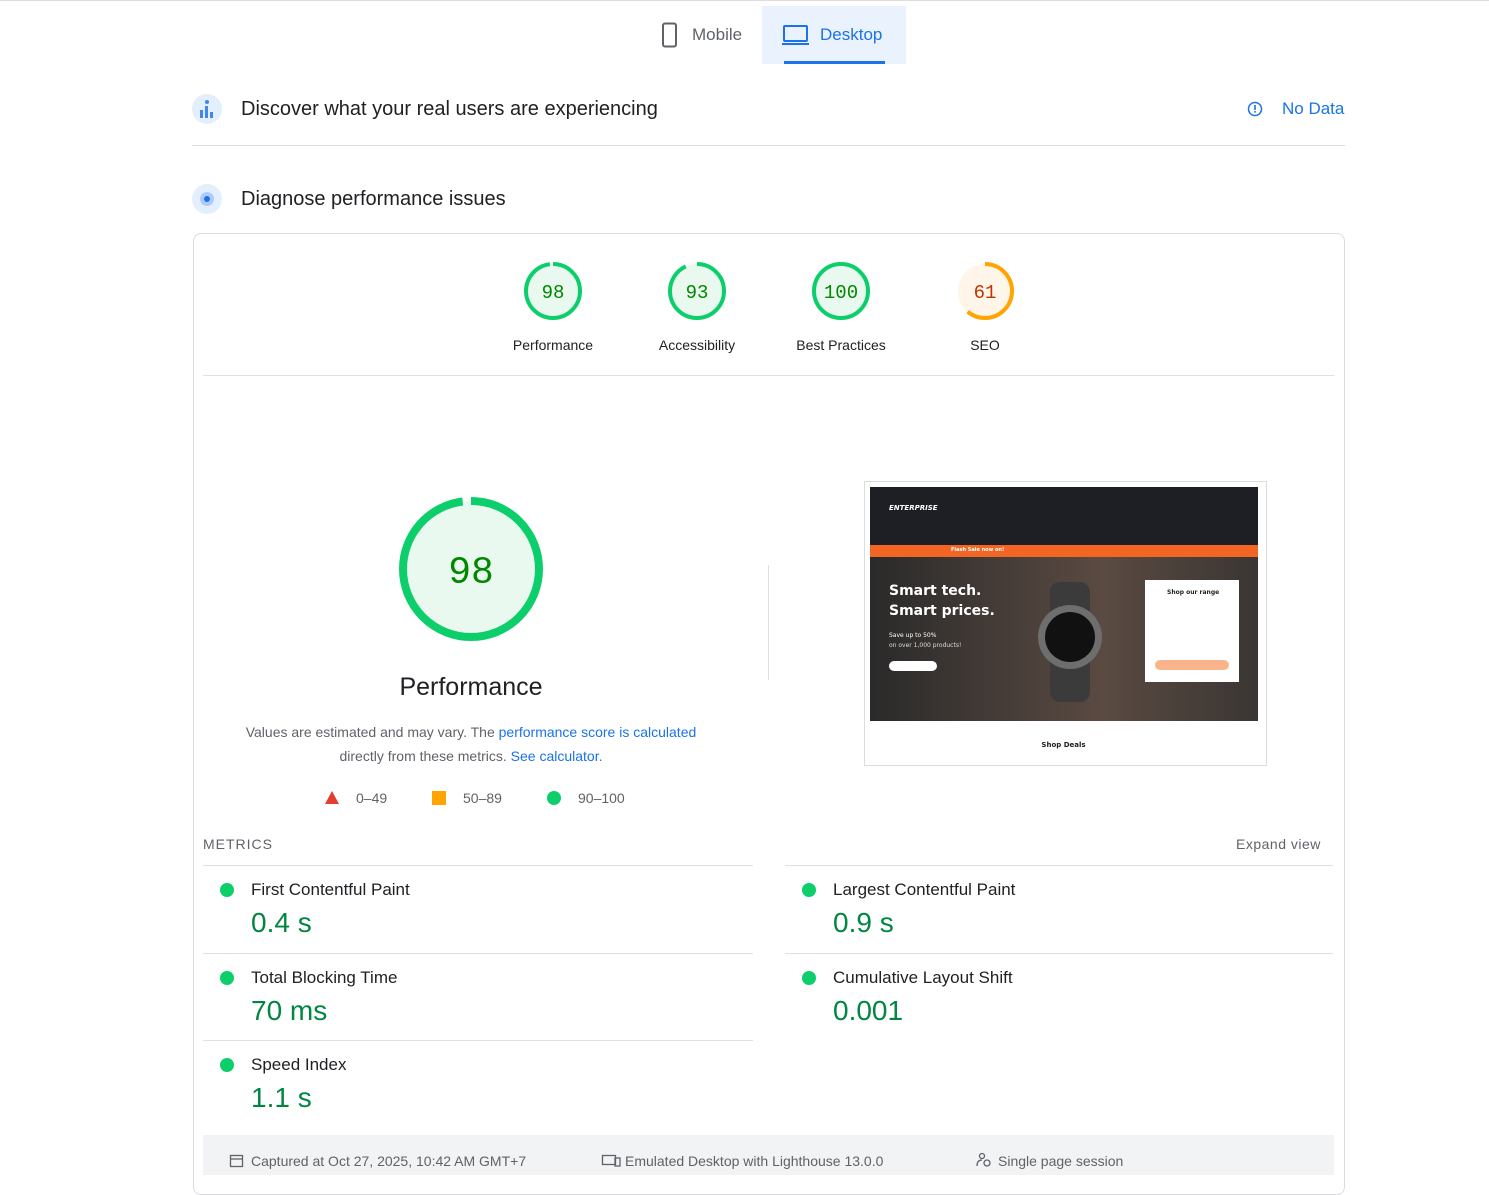 The width and height of the screenshot is (1489, 1195). I want to click on metric-value: 70 ms, so click(289, 1010).